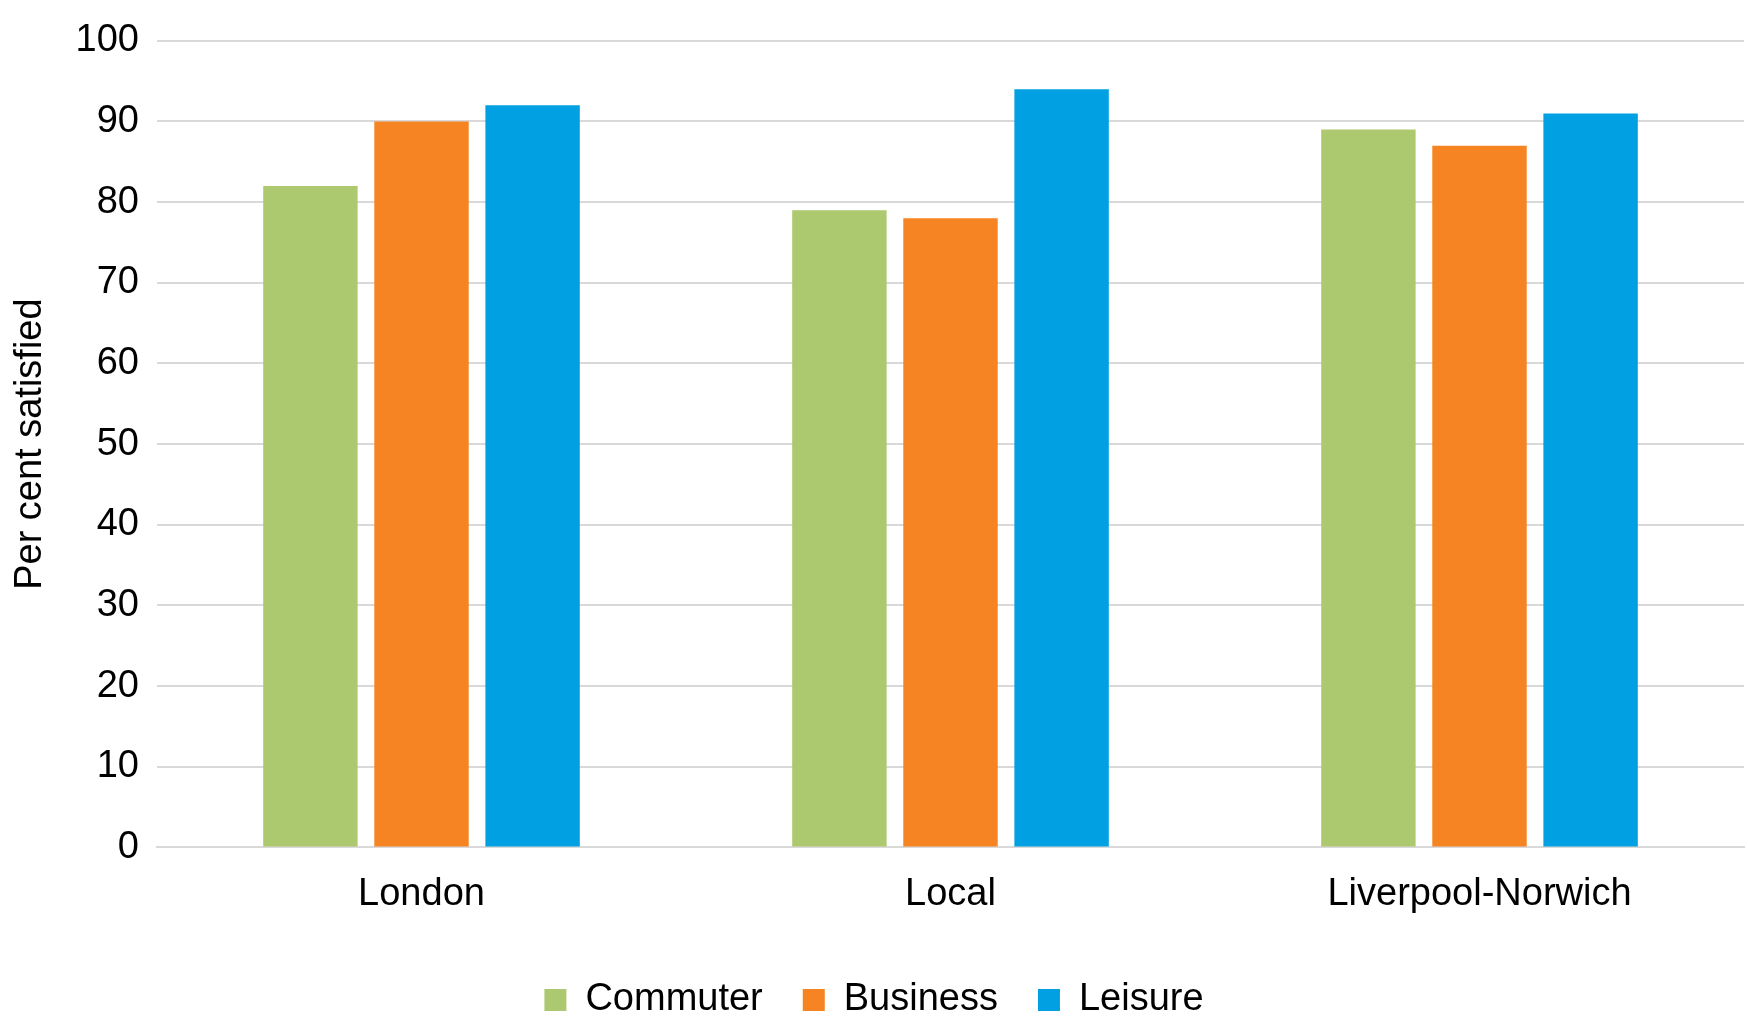  Describe the element at coordinates (1141, 997) in the screenshot. I see `legend-label: Leisure` at that location.